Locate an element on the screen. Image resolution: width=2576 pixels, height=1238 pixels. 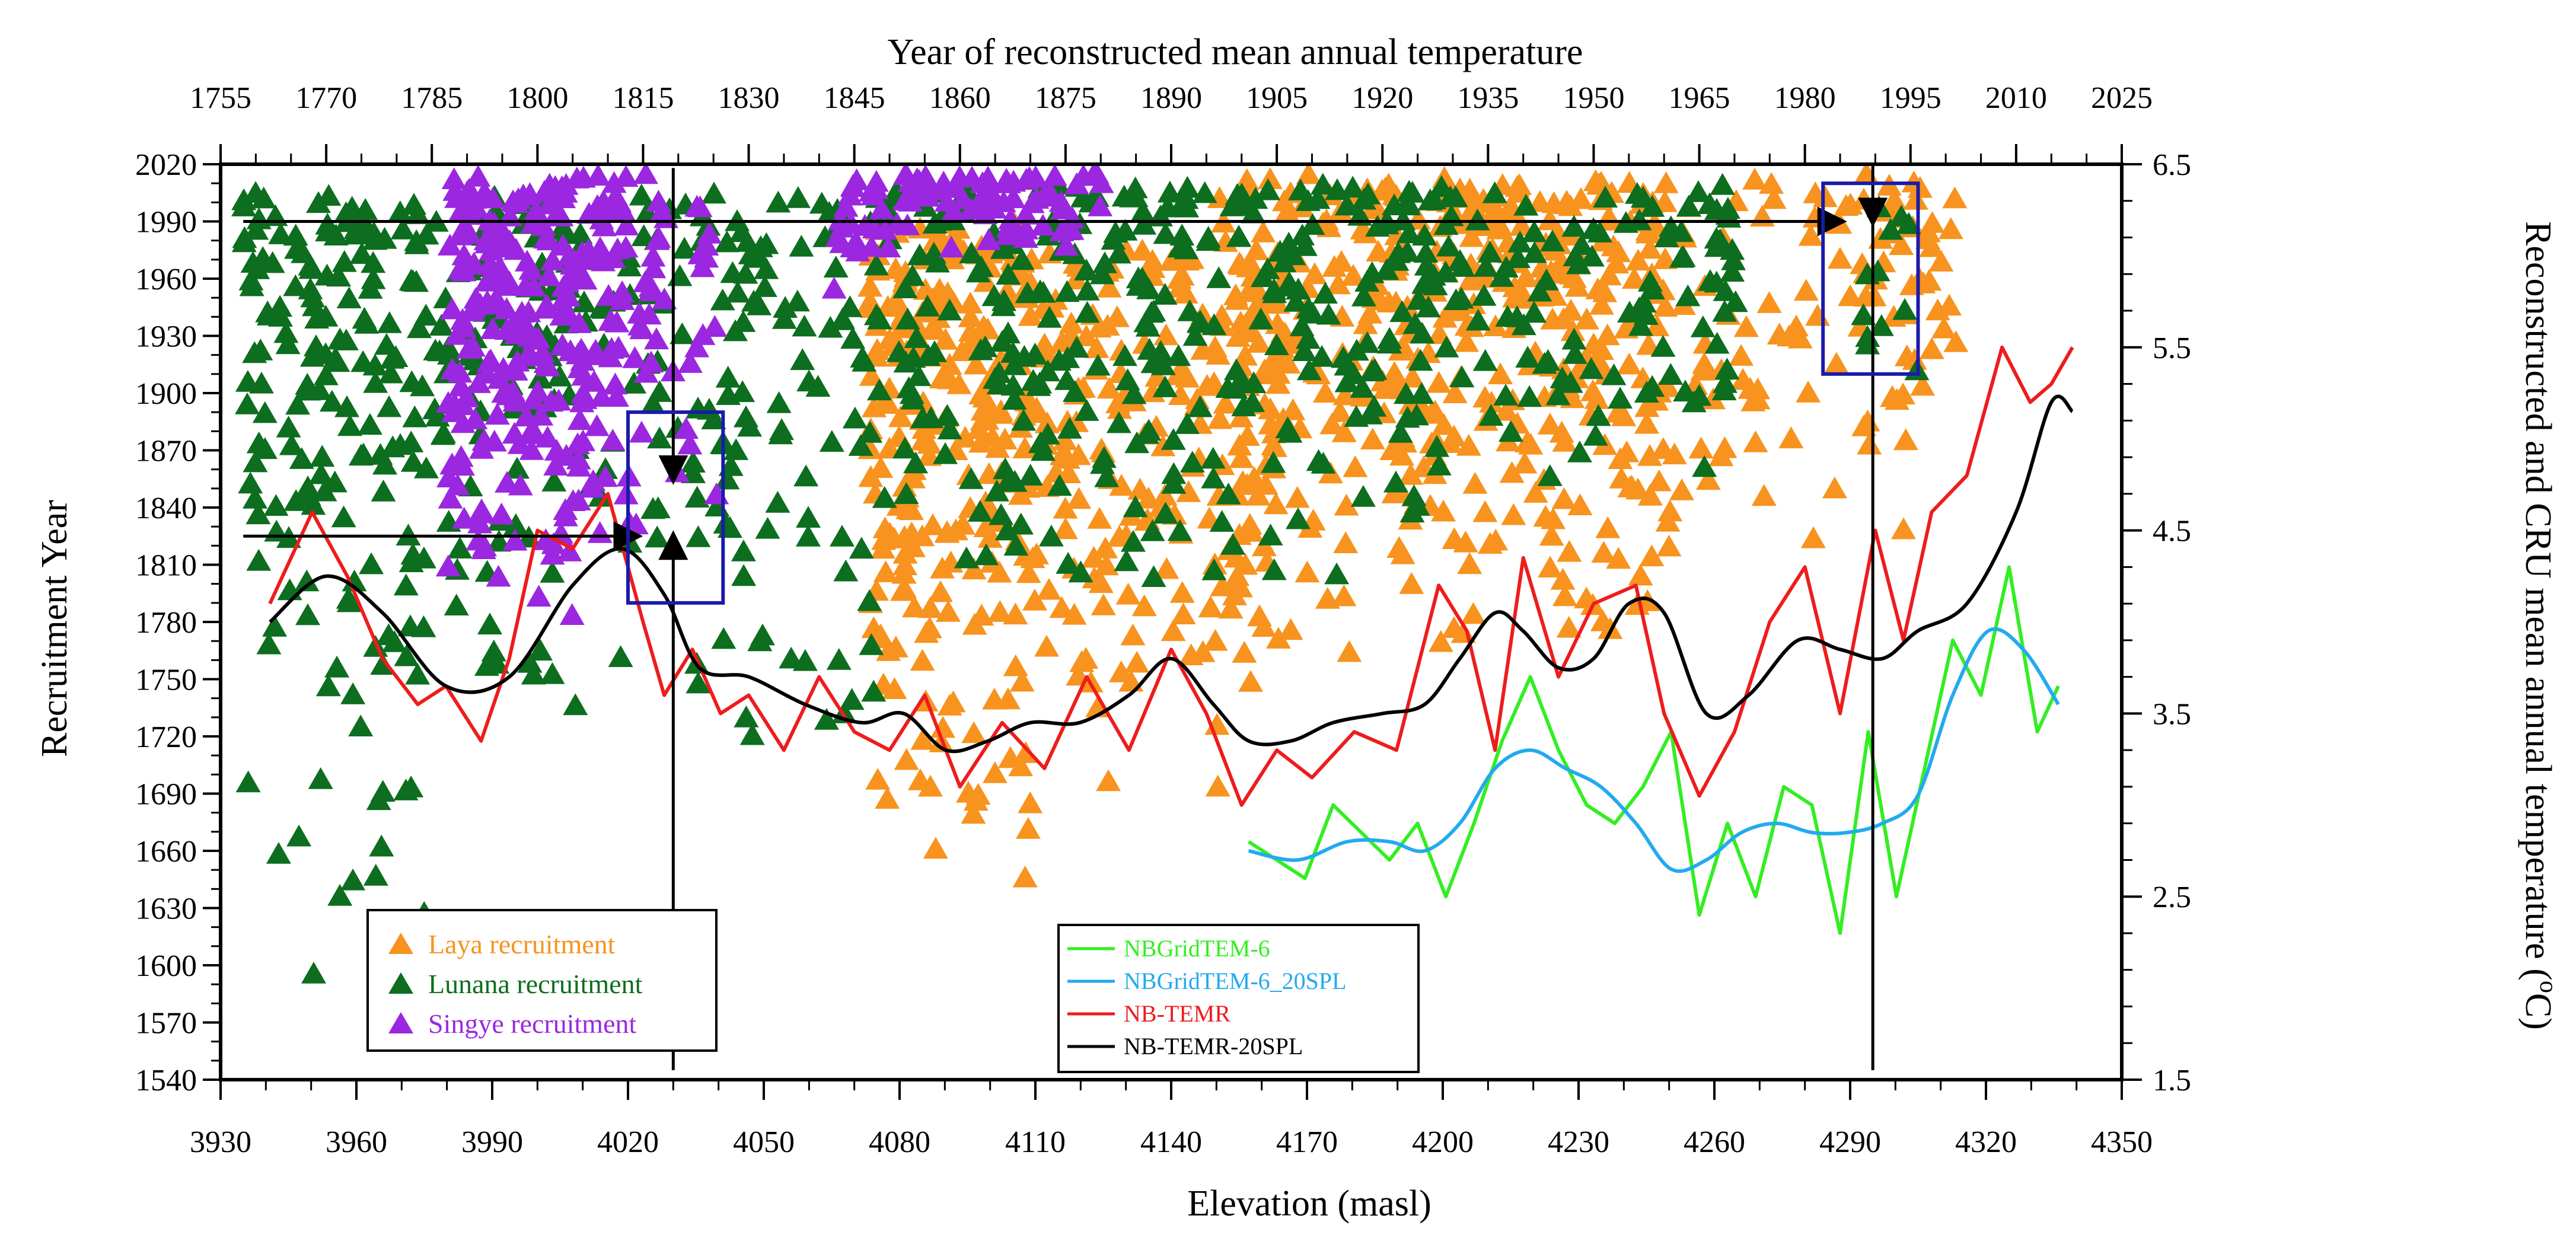
legend-laya-marker is located at coordinates (400, 944).